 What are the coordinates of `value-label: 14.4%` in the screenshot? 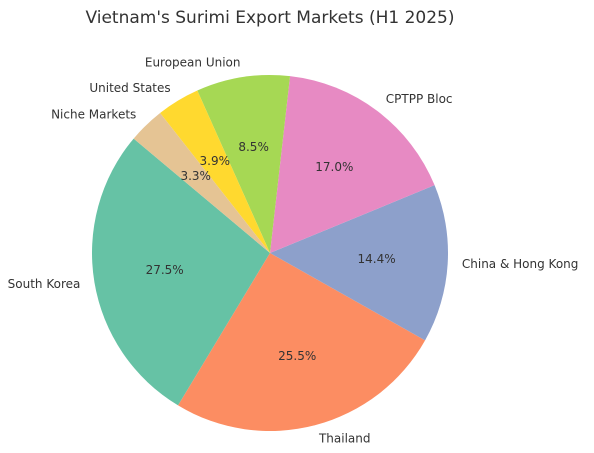 It's located at (377, 259).